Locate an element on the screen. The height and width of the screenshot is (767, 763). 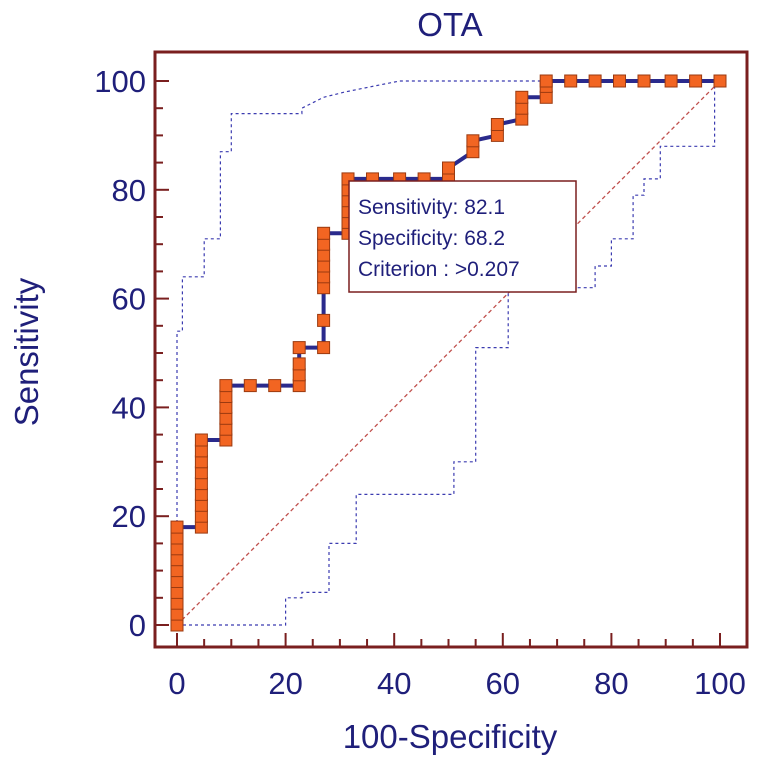
y-tick-label: 40 is located at coordinates (129, 407).